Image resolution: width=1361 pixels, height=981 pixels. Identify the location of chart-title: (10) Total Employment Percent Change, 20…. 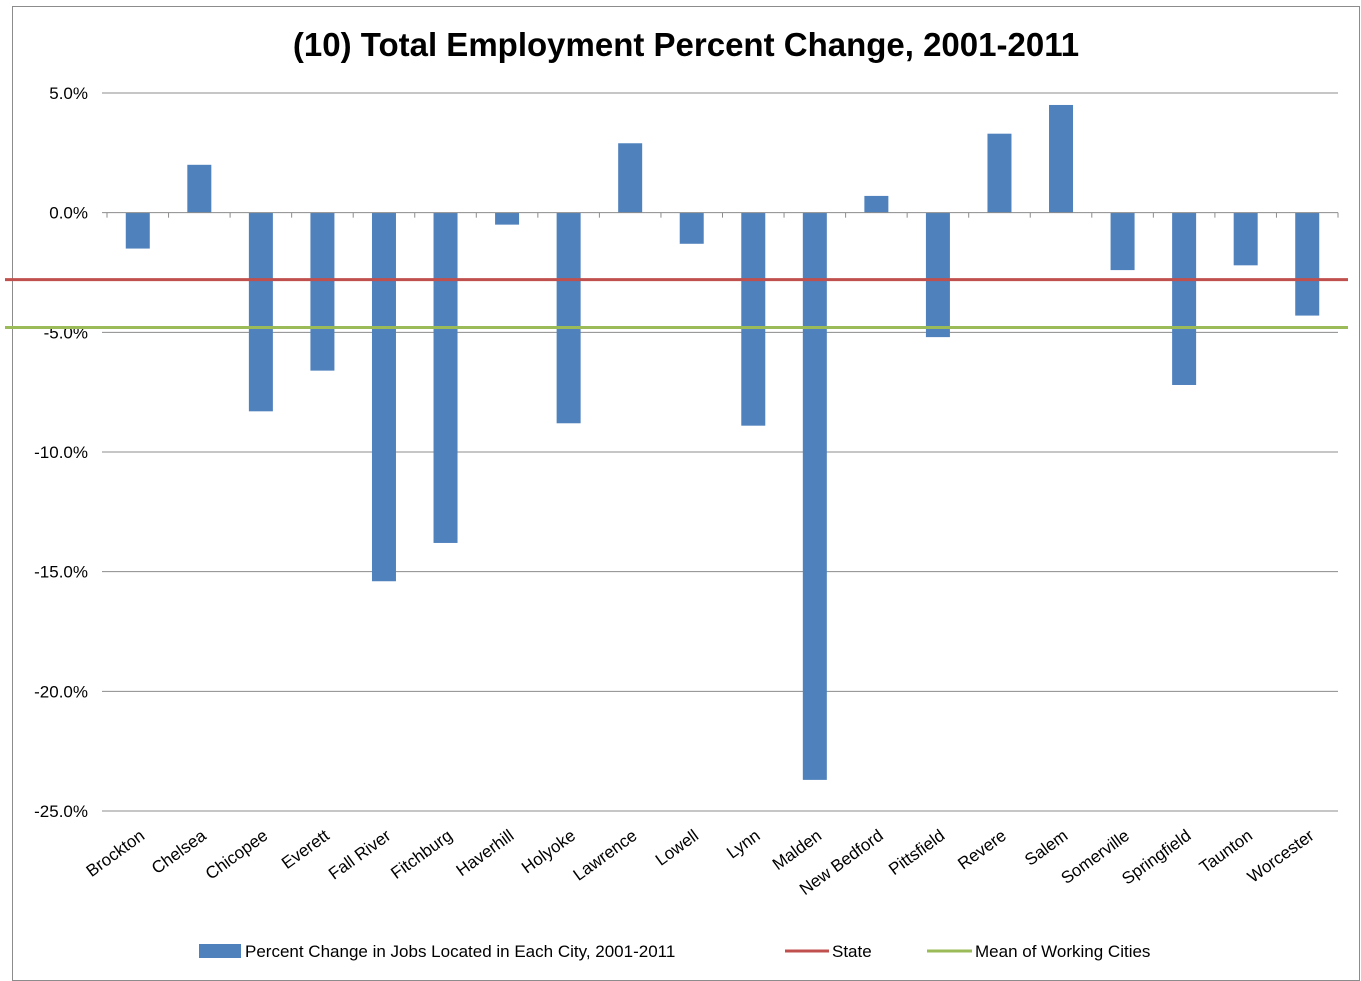
(686, 44).